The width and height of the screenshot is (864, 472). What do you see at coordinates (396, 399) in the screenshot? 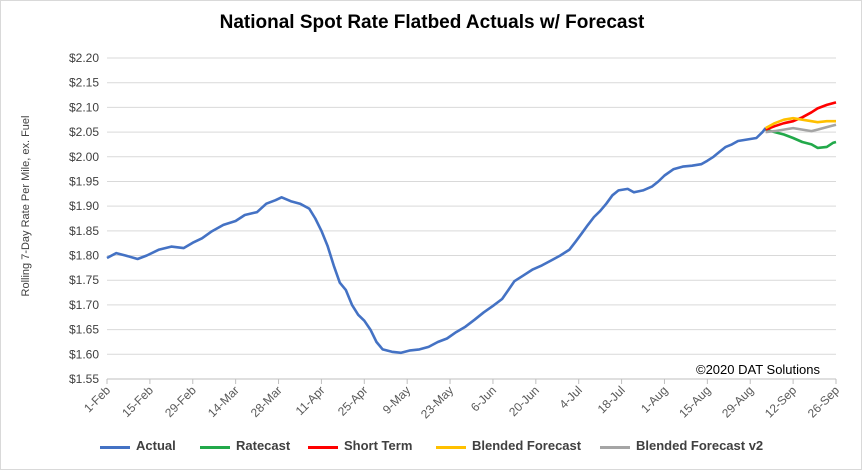
I see `x-tick-label: 9-May` at bounding box center [396, 399].